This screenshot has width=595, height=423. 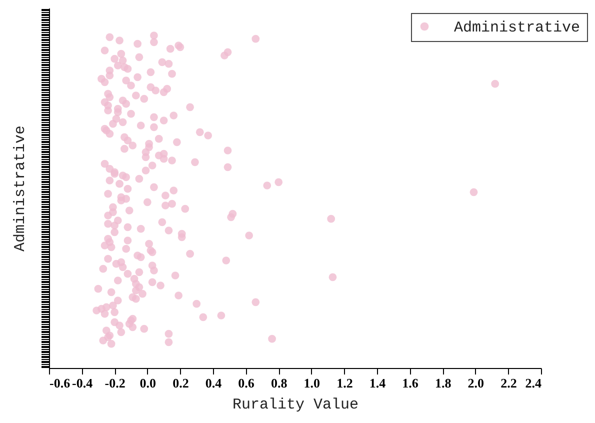 What do you see at coordinates (295, 405) in the screenshot?
I see `x-axis-title: Rurality Value` at bounding box center [295, 405].